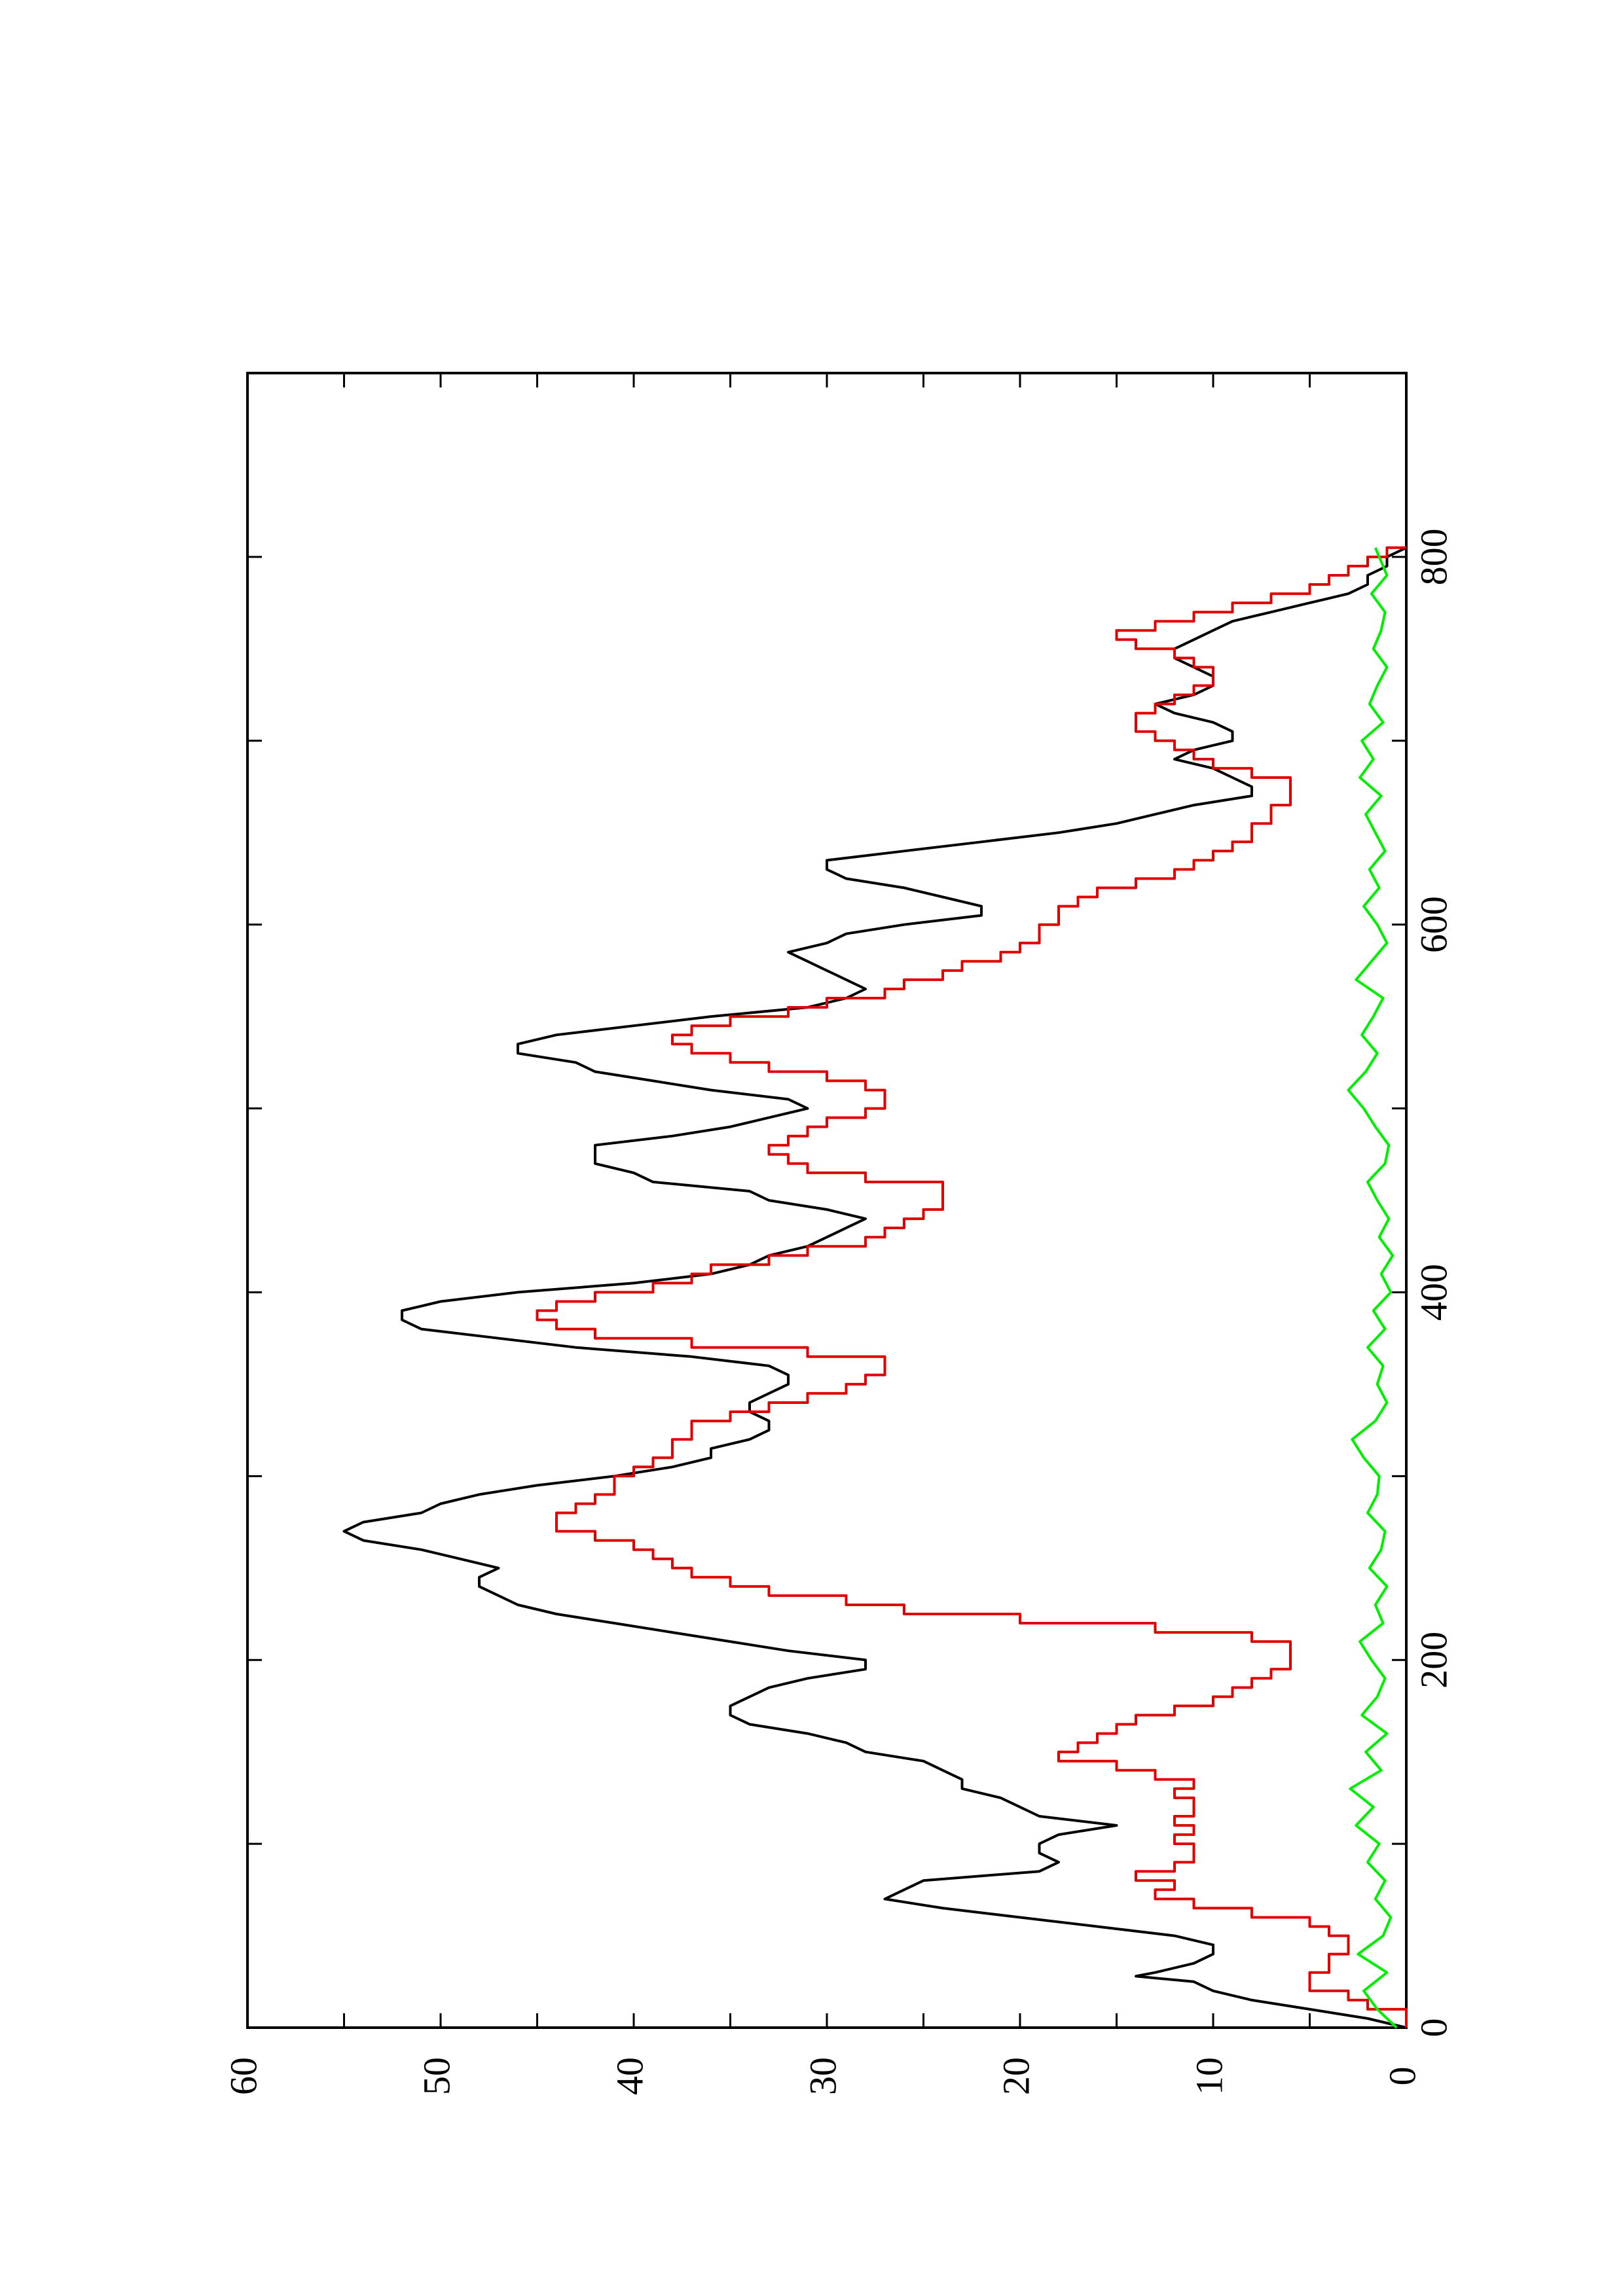 The height and width of the screenshot is (2296, 1623). Describe the element at coordinates (1433, 924) in the screenshot. I see `x-tick-label: 600` at that location.